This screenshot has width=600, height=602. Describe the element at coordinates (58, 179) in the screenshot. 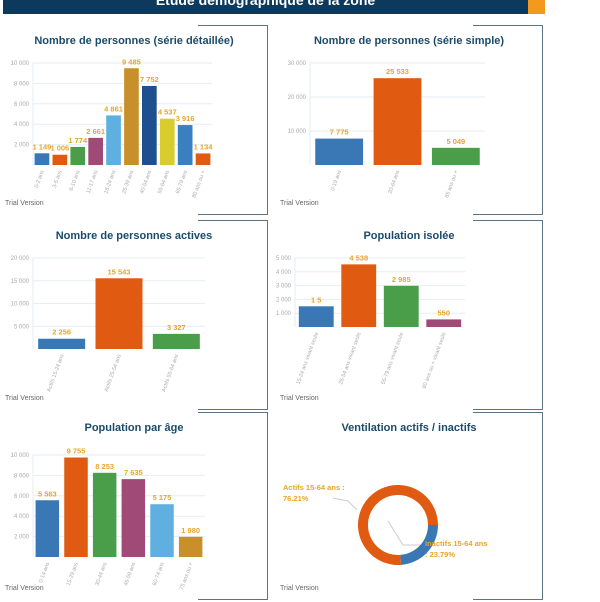

I see `x-tick-label: 3-5 ans` at that location.